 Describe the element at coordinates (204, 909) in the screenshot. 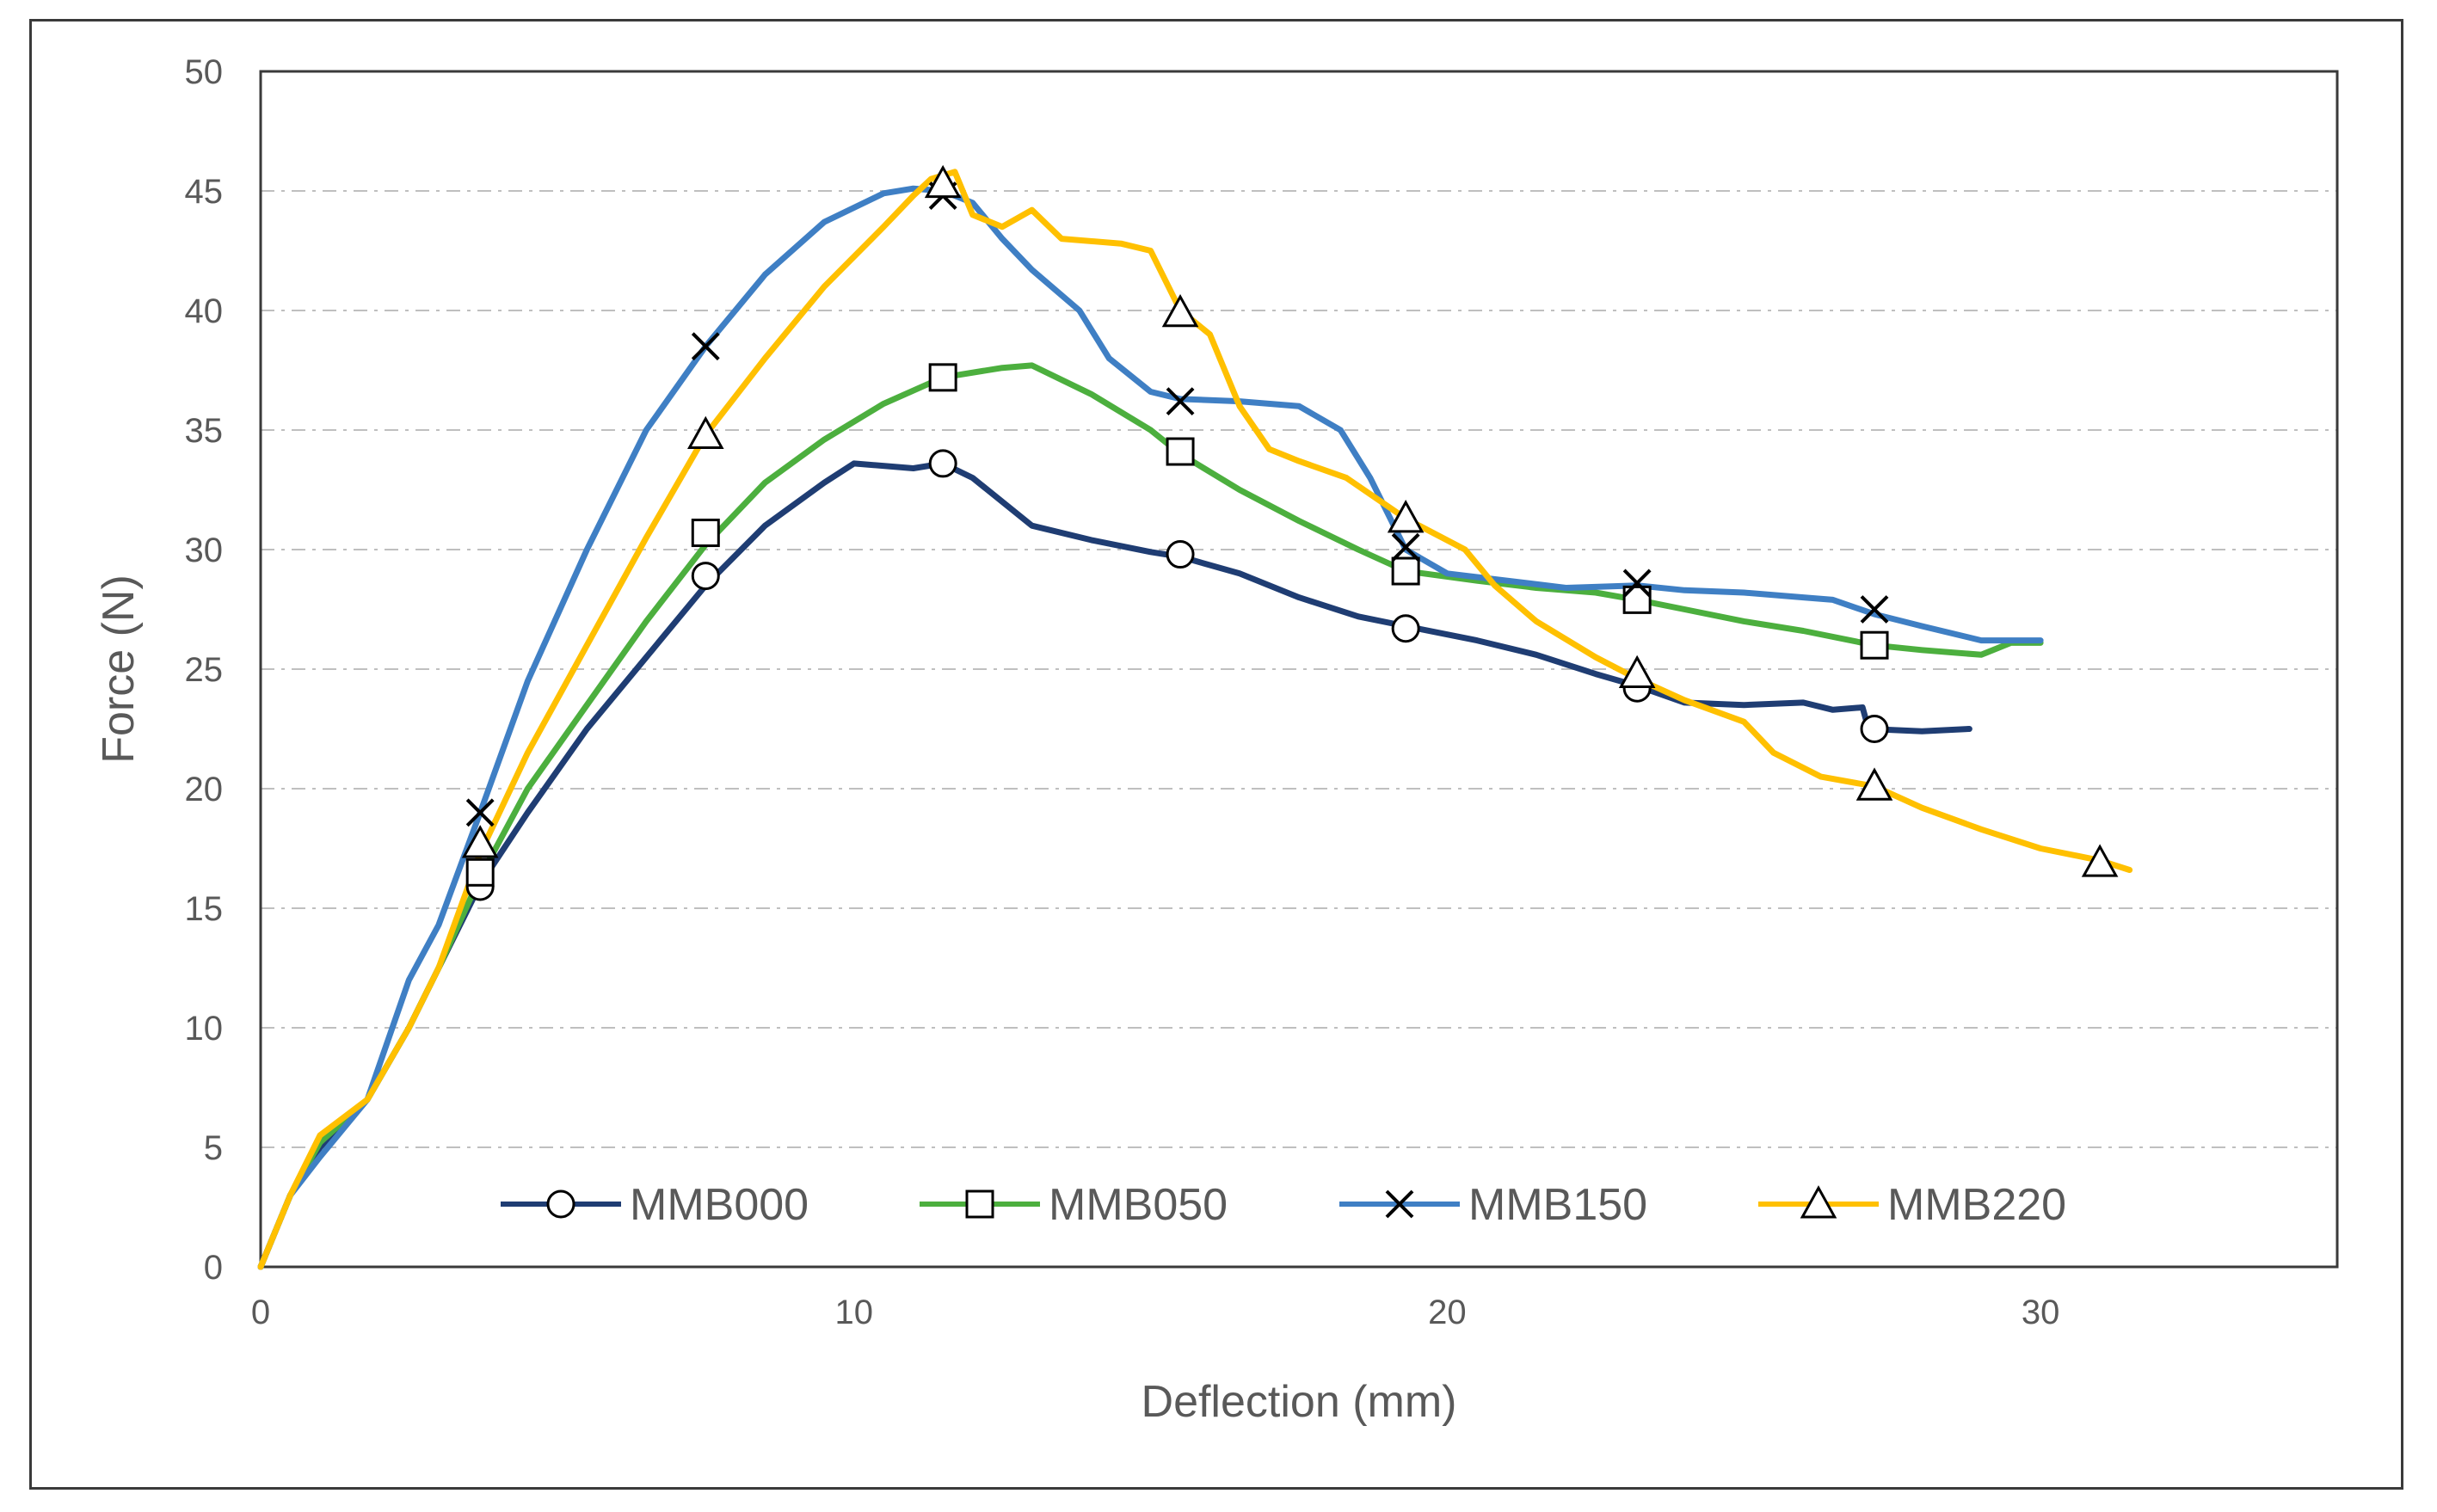

I see `y-tick-label: 15` at that location.